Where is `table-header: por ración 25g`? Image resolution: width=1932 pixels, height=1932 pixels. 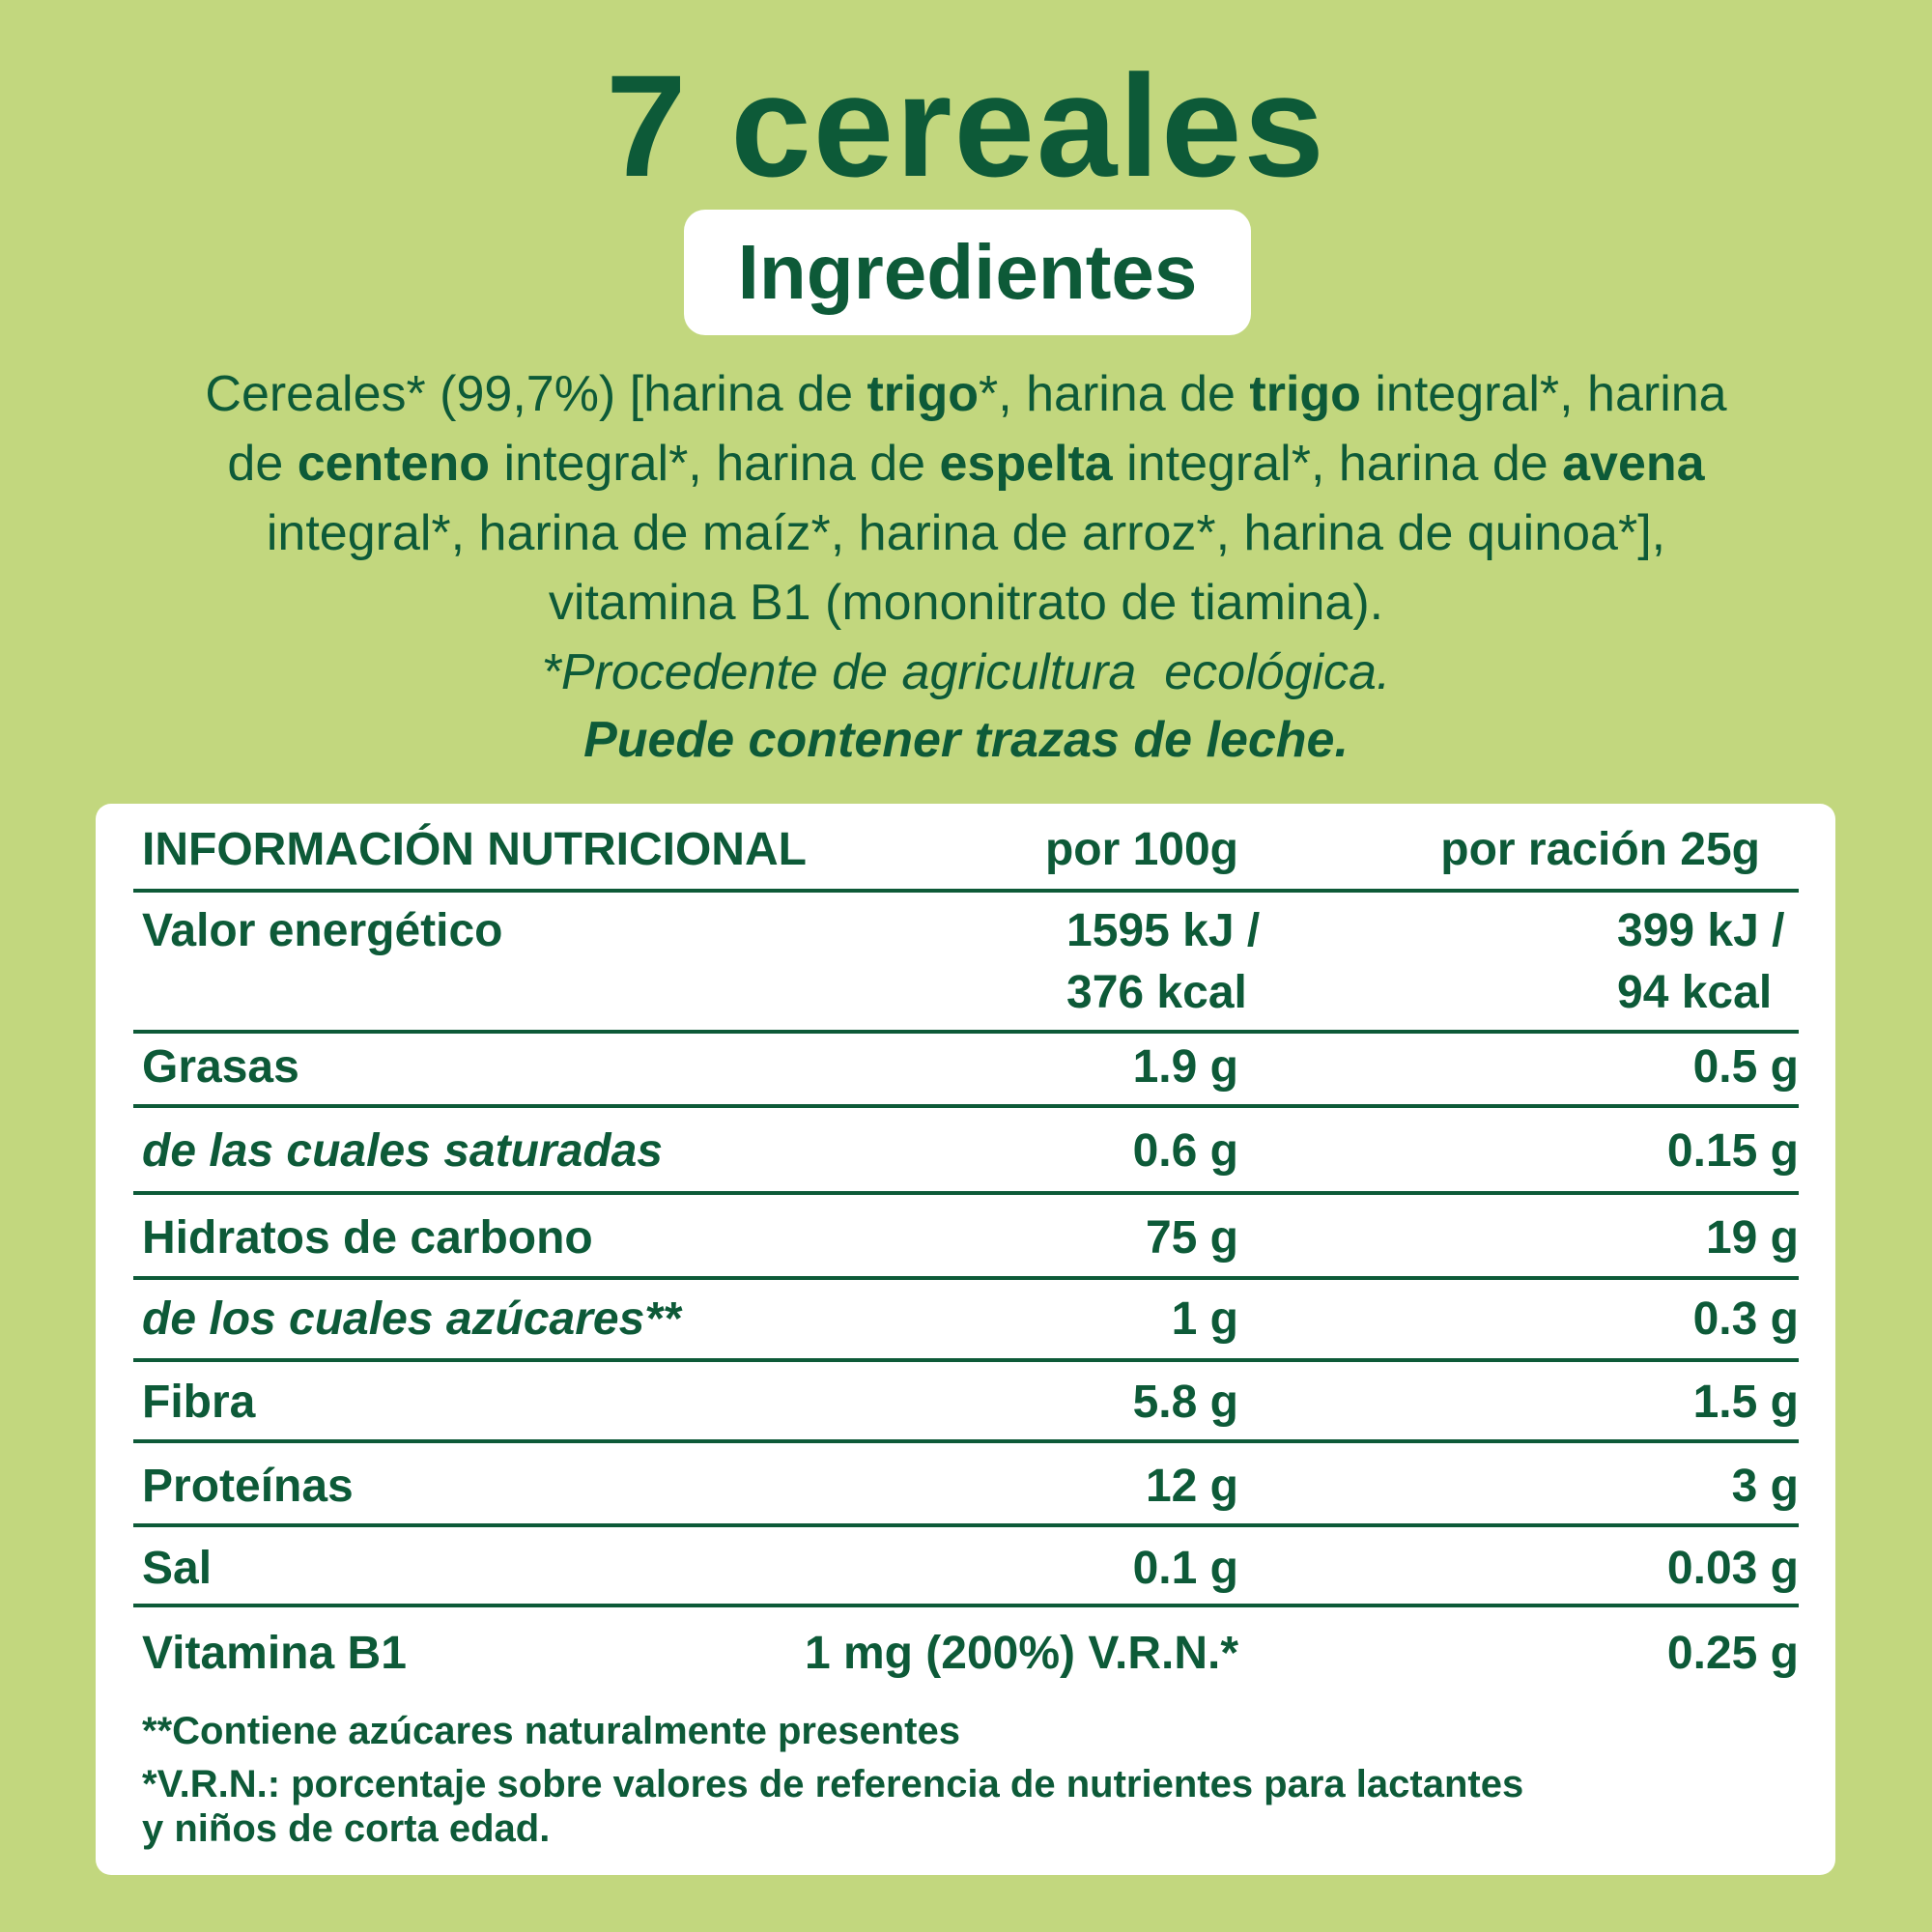 table-header: por ración 25g is located at coordinates (1600, 849).